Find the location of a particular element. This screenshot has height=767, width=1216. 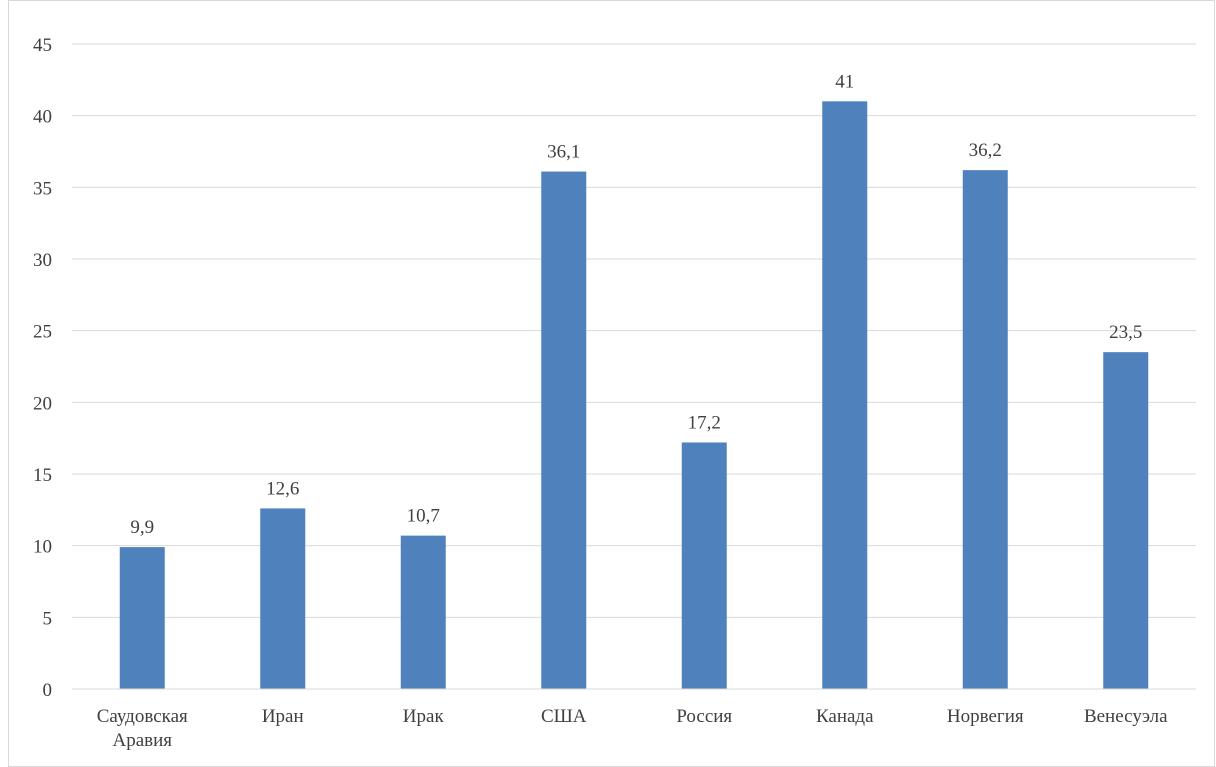

data-label: 17,2 is located at coordinates (704, 422).